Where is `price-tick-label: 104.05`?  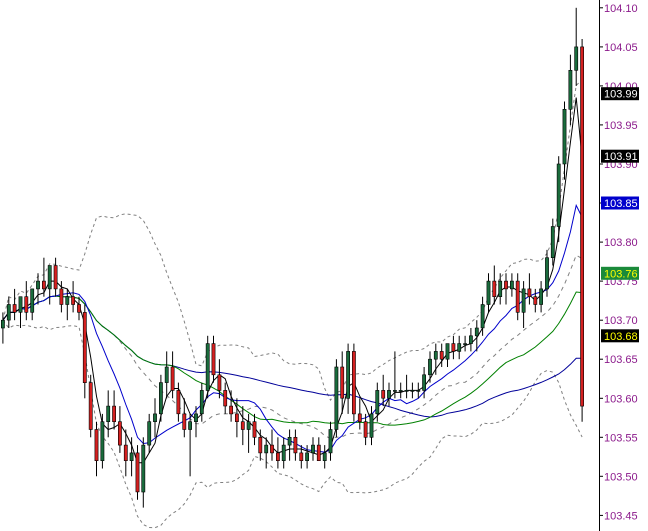 price-tick-label: 104.05 is located at coordinates (621, 48).